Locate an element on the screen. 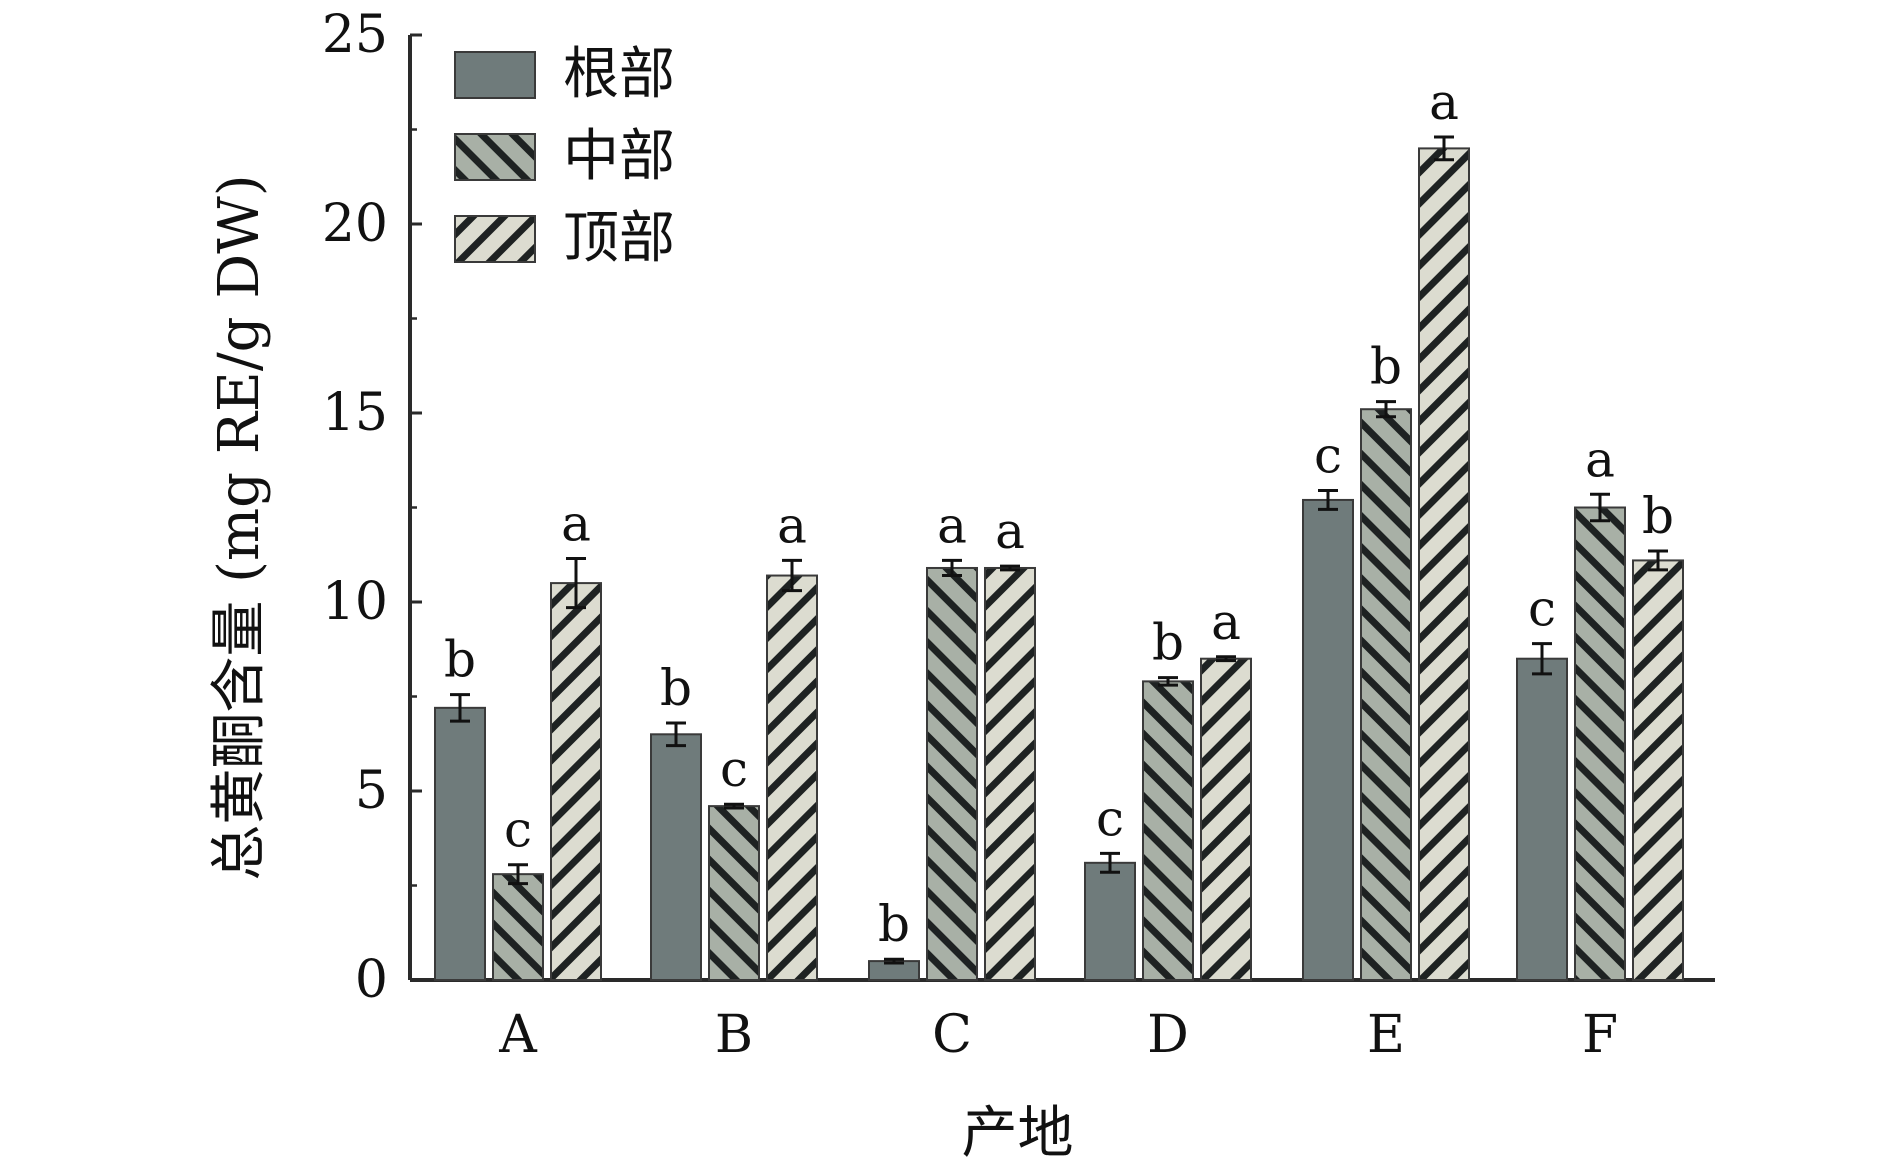 Image resolution: width=1890 pixels, height=1174 pixels. y-tick-label: 10 is located at coordinates (355, 602).